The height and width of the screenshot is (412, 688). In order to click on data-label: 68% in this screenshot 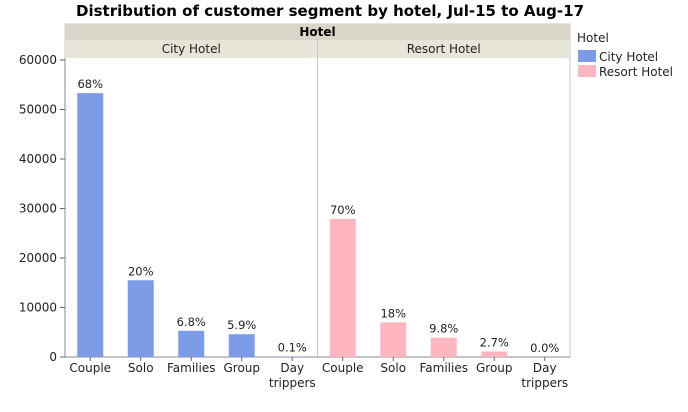, I will do `click(90, 84)`.